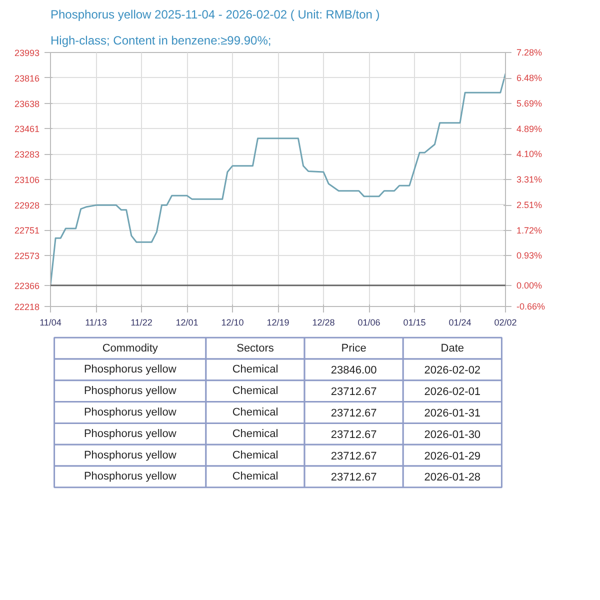 This screenshot has height=600, width=600. Describe the element at coordinates (161, 41) in the screenshot. I see `chart-subtitle: High-class; Content in benzene:≥99.90%;` at that location.